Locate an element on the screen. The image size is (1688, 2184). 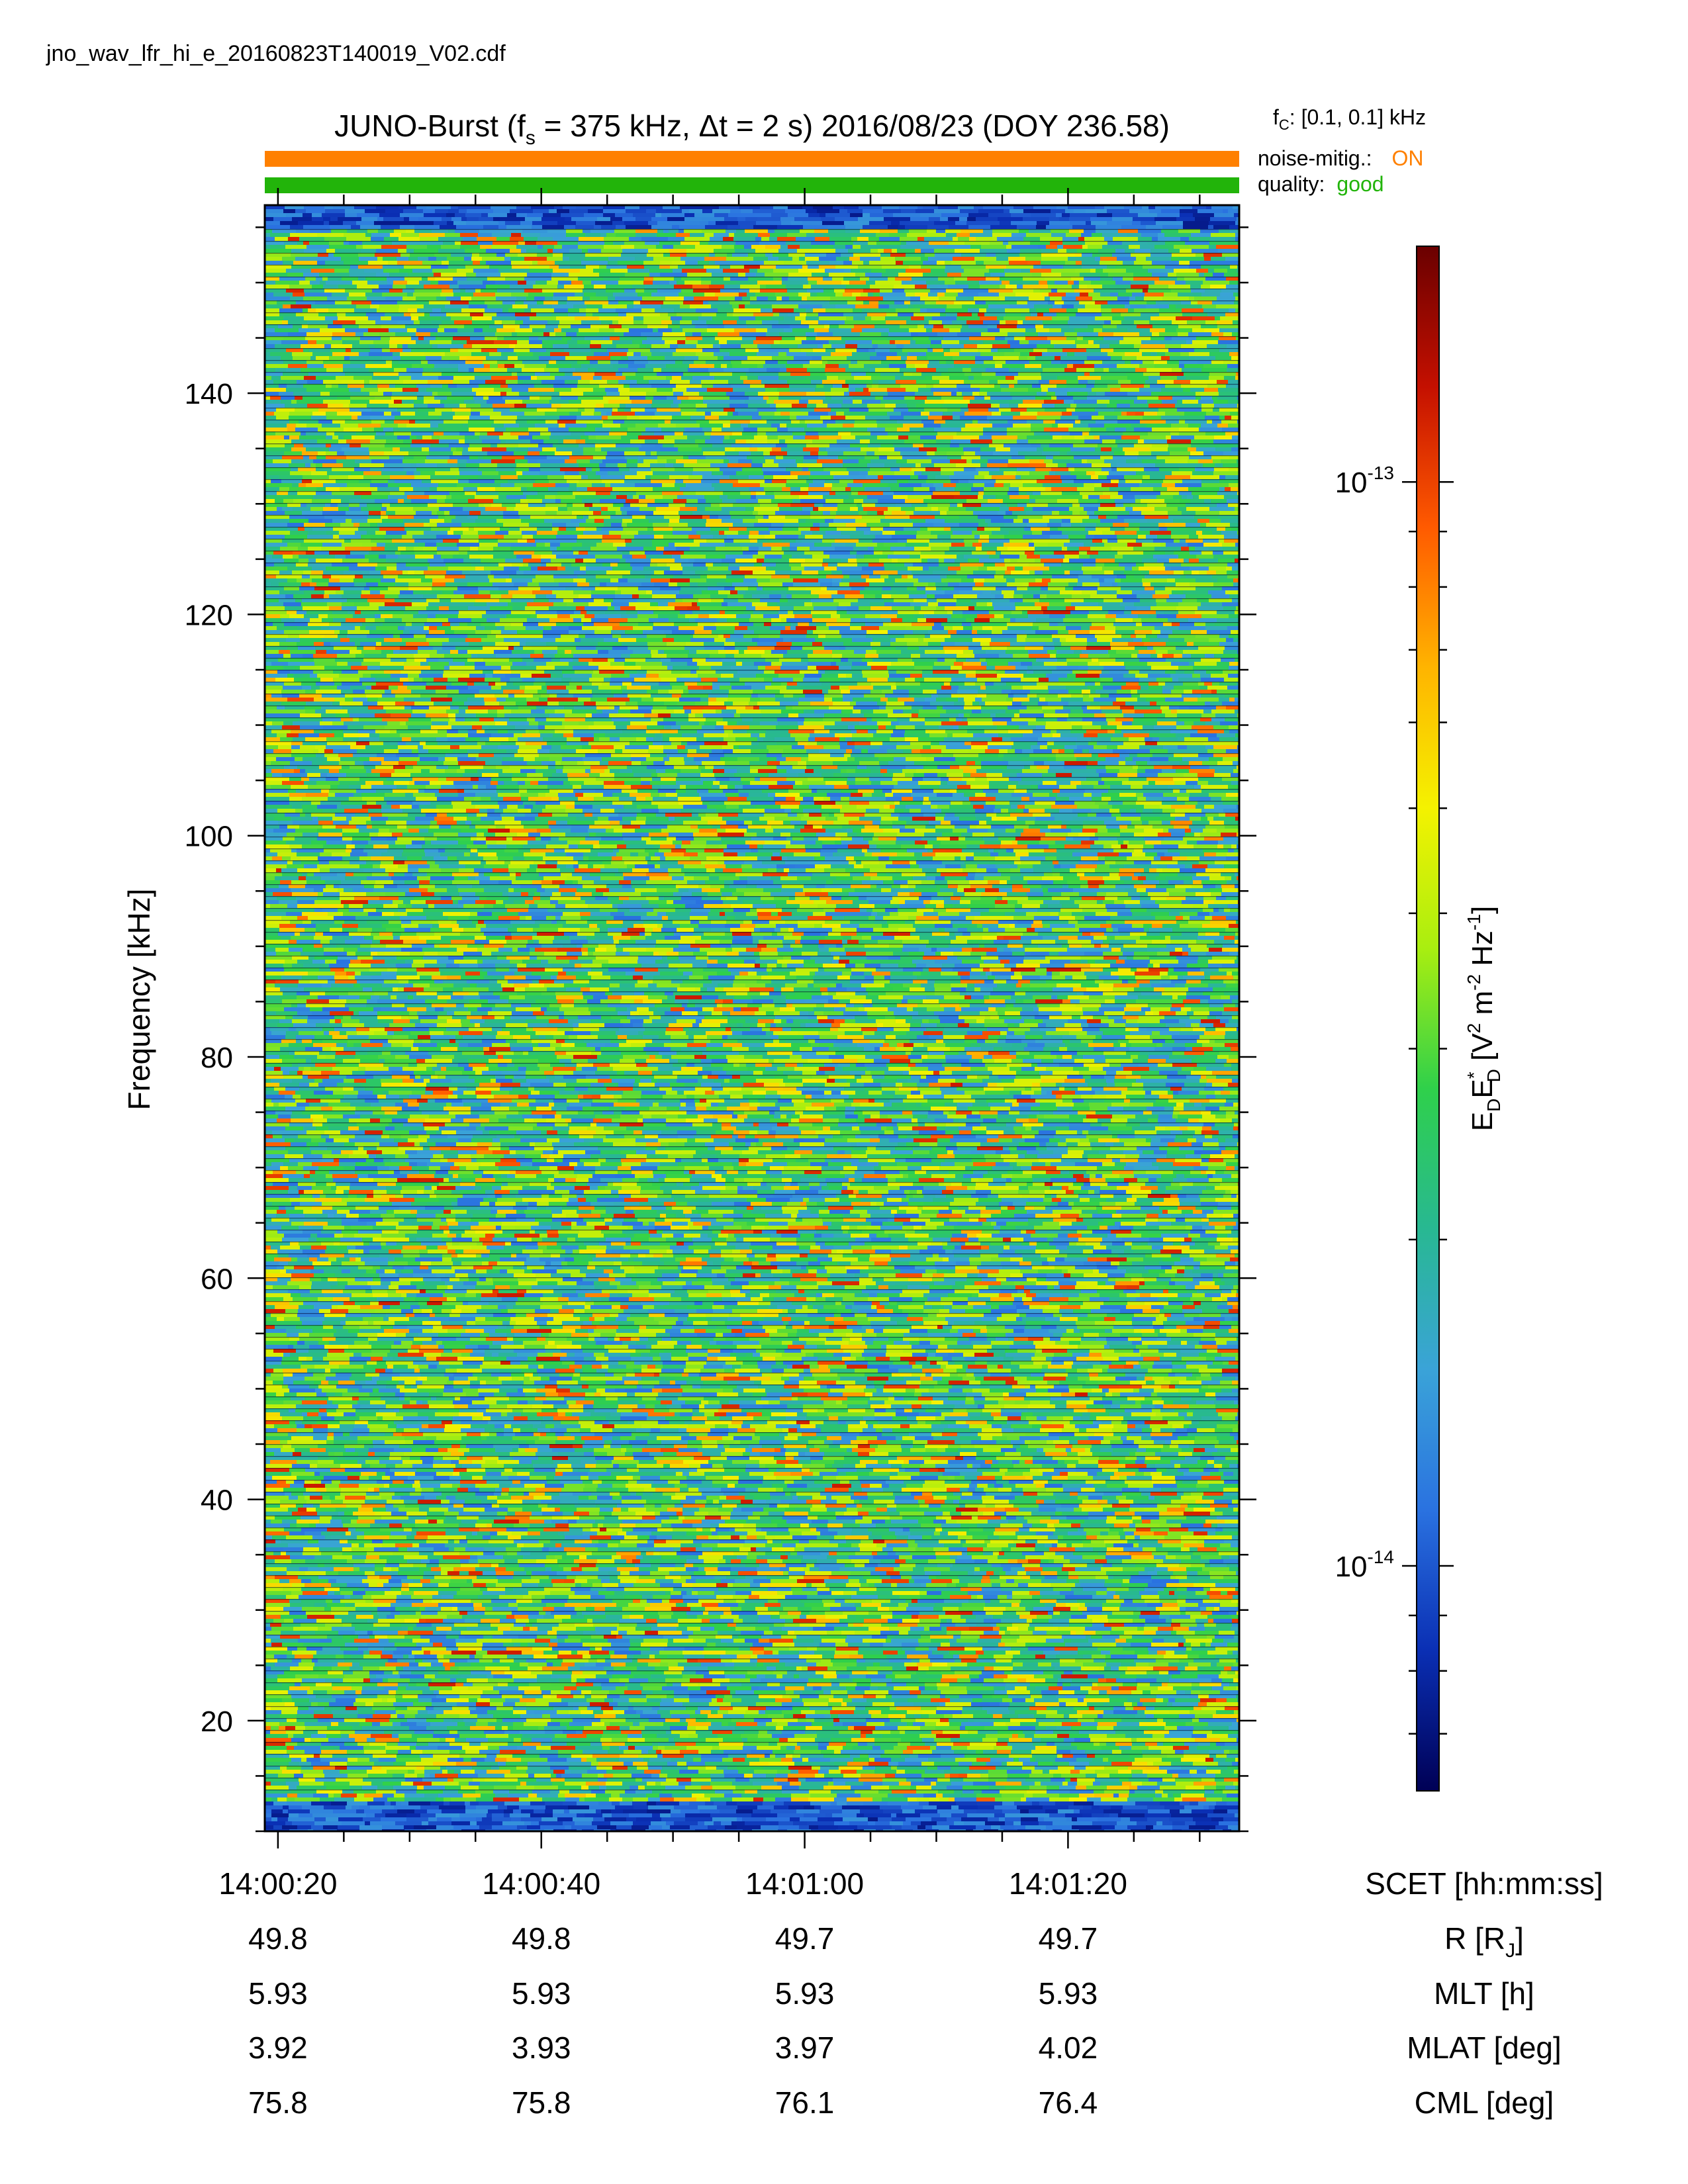
colorbar-label: EDE*D [V2 m-2 Hz-1] is located at coordinates (1484, 1018).